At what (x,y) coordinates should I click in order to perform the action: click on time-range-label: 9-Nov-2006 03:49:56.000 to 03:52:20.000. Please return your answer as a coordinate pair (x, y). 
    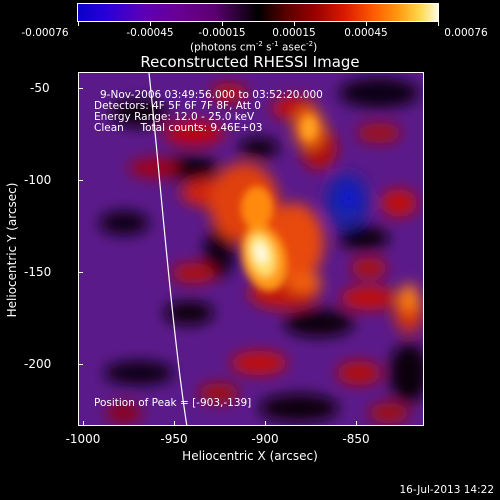
    Looking at the image, I should click on (211, 95).